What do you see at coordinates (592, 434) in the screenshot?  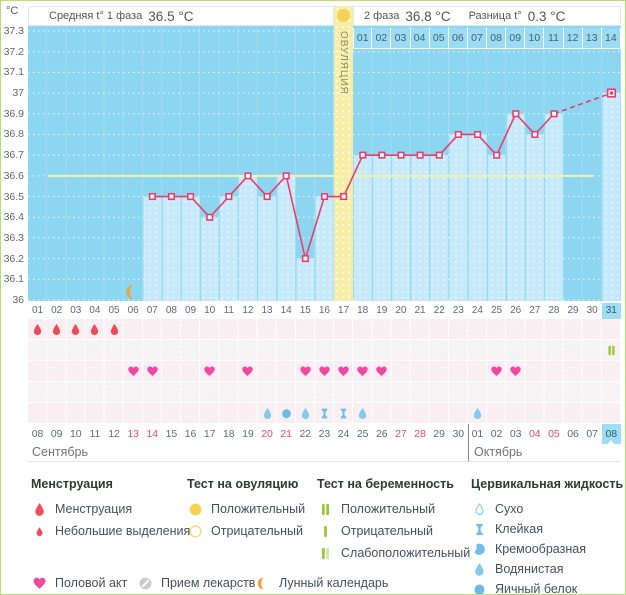 I see `date-cell: 07` at bounding box center [592, 434].